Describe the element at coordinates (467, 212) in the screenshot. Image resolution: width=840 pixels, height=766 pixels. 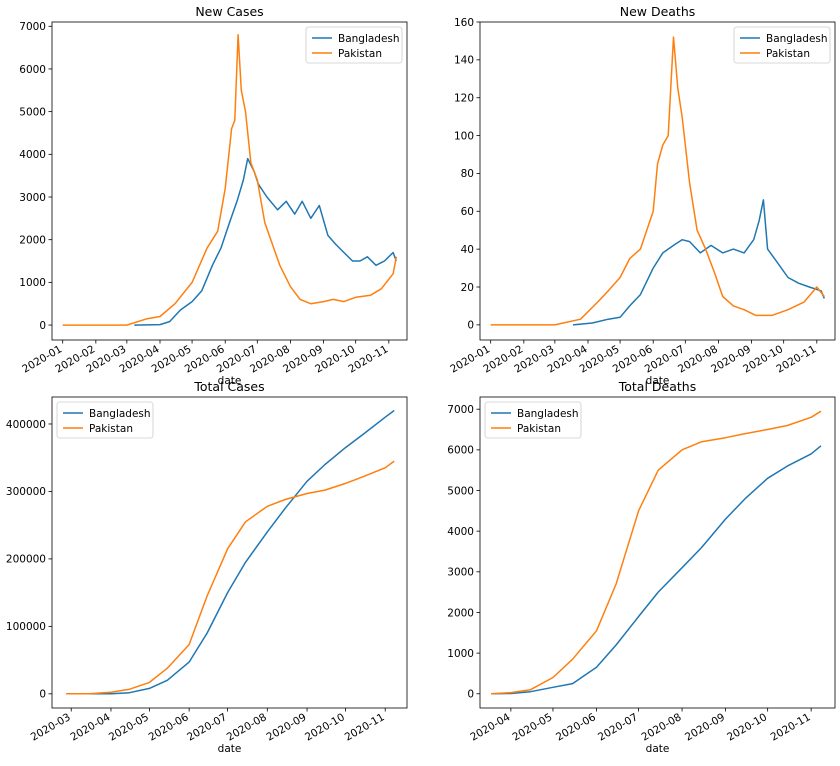
I see `y-tick-label: 60` at that location.